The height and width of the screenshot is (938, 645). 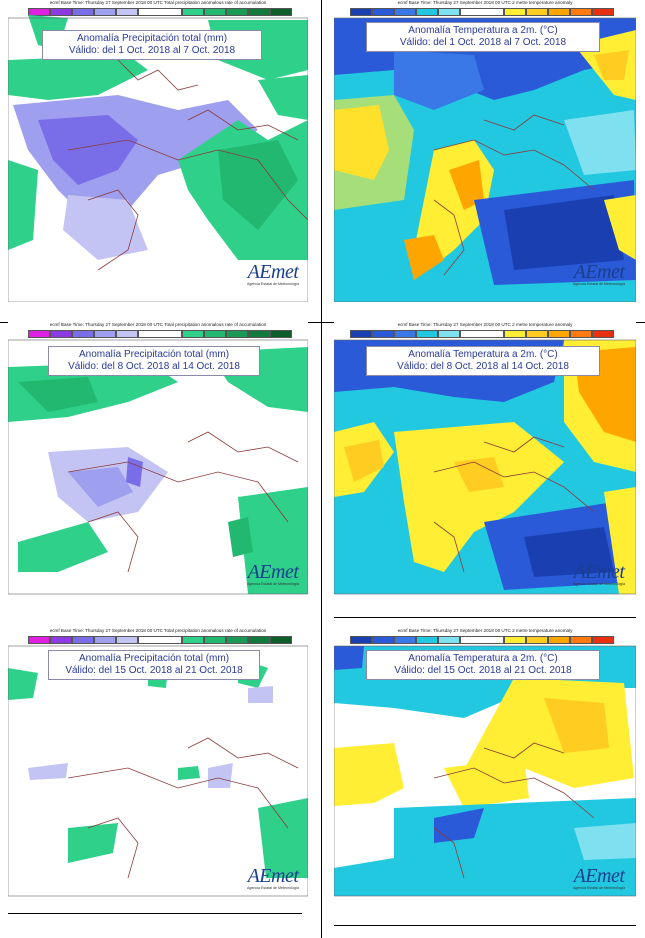 What do you see at coordinates (154, 670) in the screenshot?
I see `validity-text: Válido: del 15 Oct. 2018 al 21 Oct. 2018` at bounding box center [154, 670].